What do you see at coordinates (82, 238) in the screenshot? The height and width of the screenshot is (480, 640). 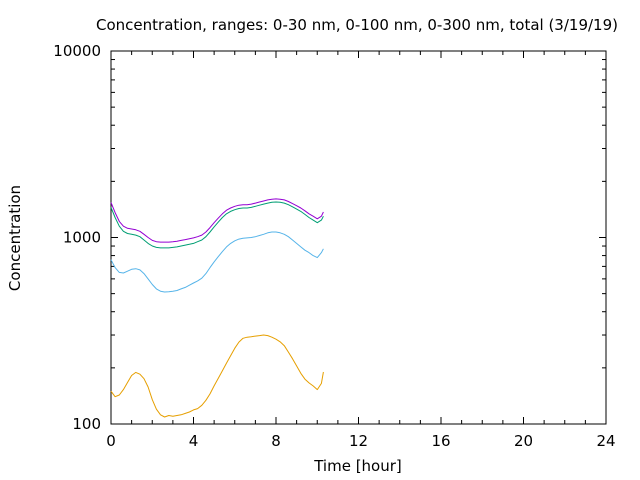 I see `y-tick-label: 1000` at bounding box center [82, 238].